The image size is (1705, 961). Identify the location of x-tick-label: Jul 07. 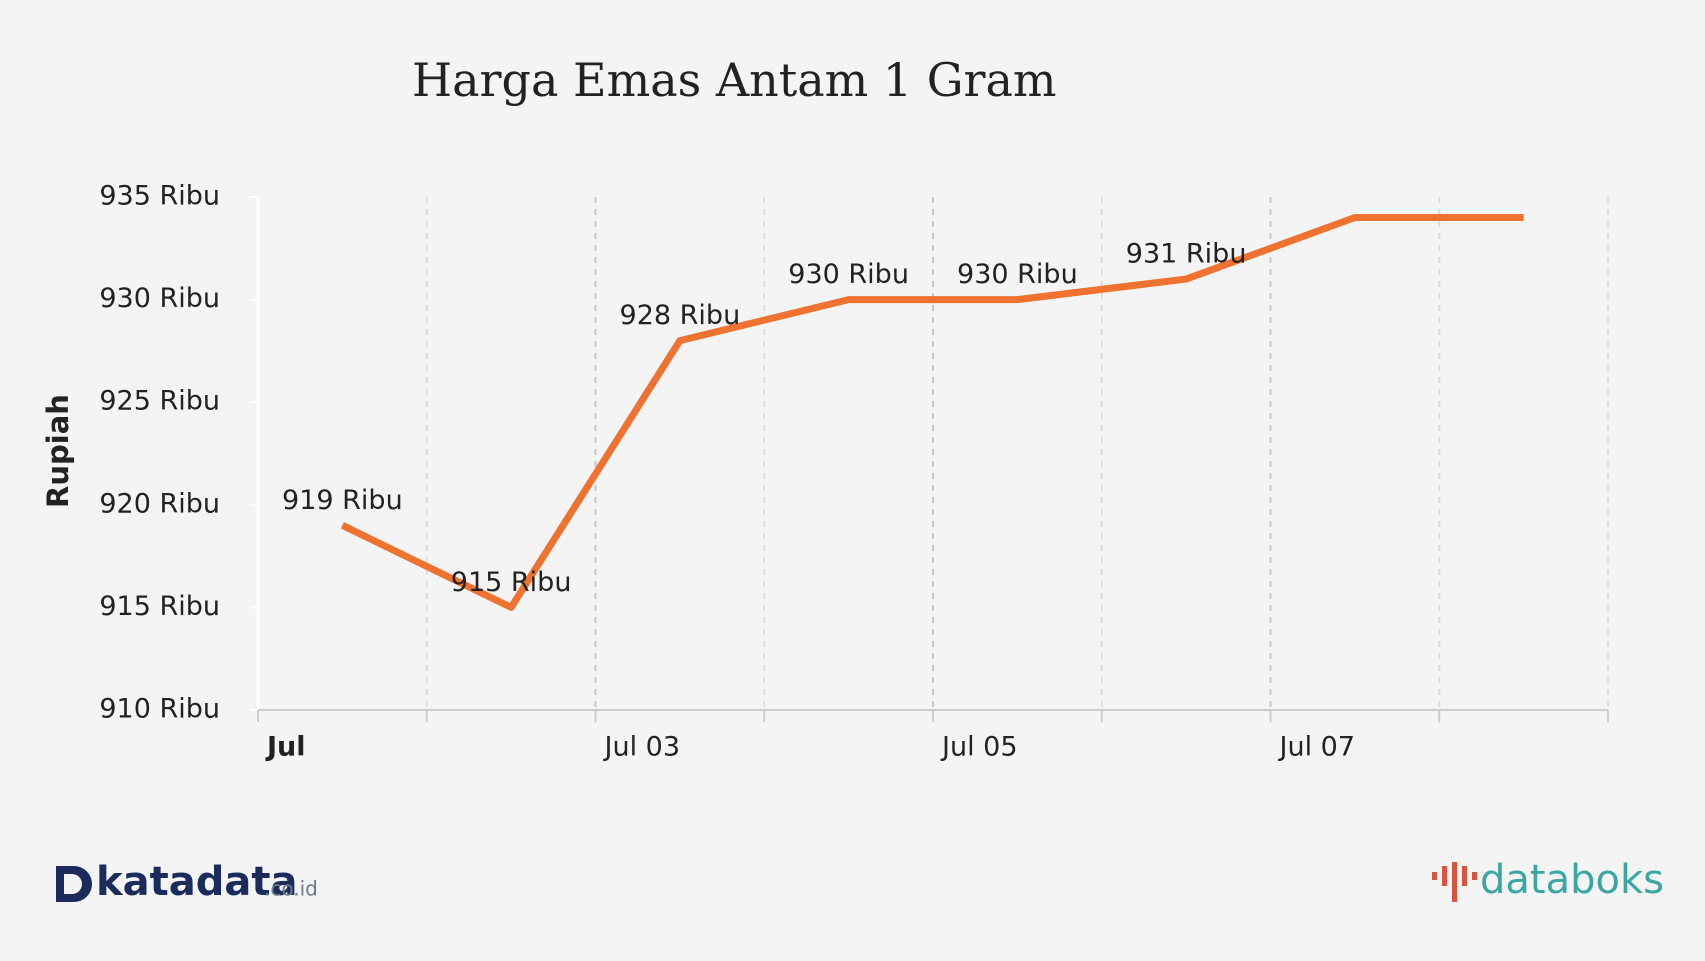
(1317, 747).